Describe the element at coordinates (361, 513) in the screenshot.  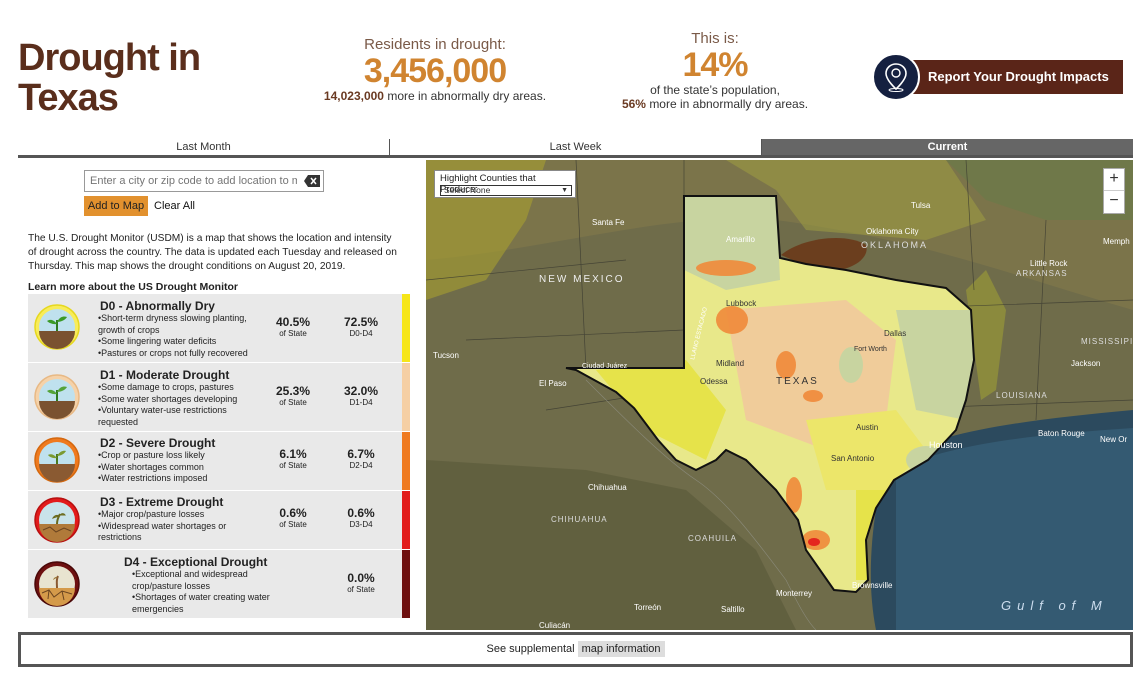
I see `pct-cum-value: 0.6%` at that location.